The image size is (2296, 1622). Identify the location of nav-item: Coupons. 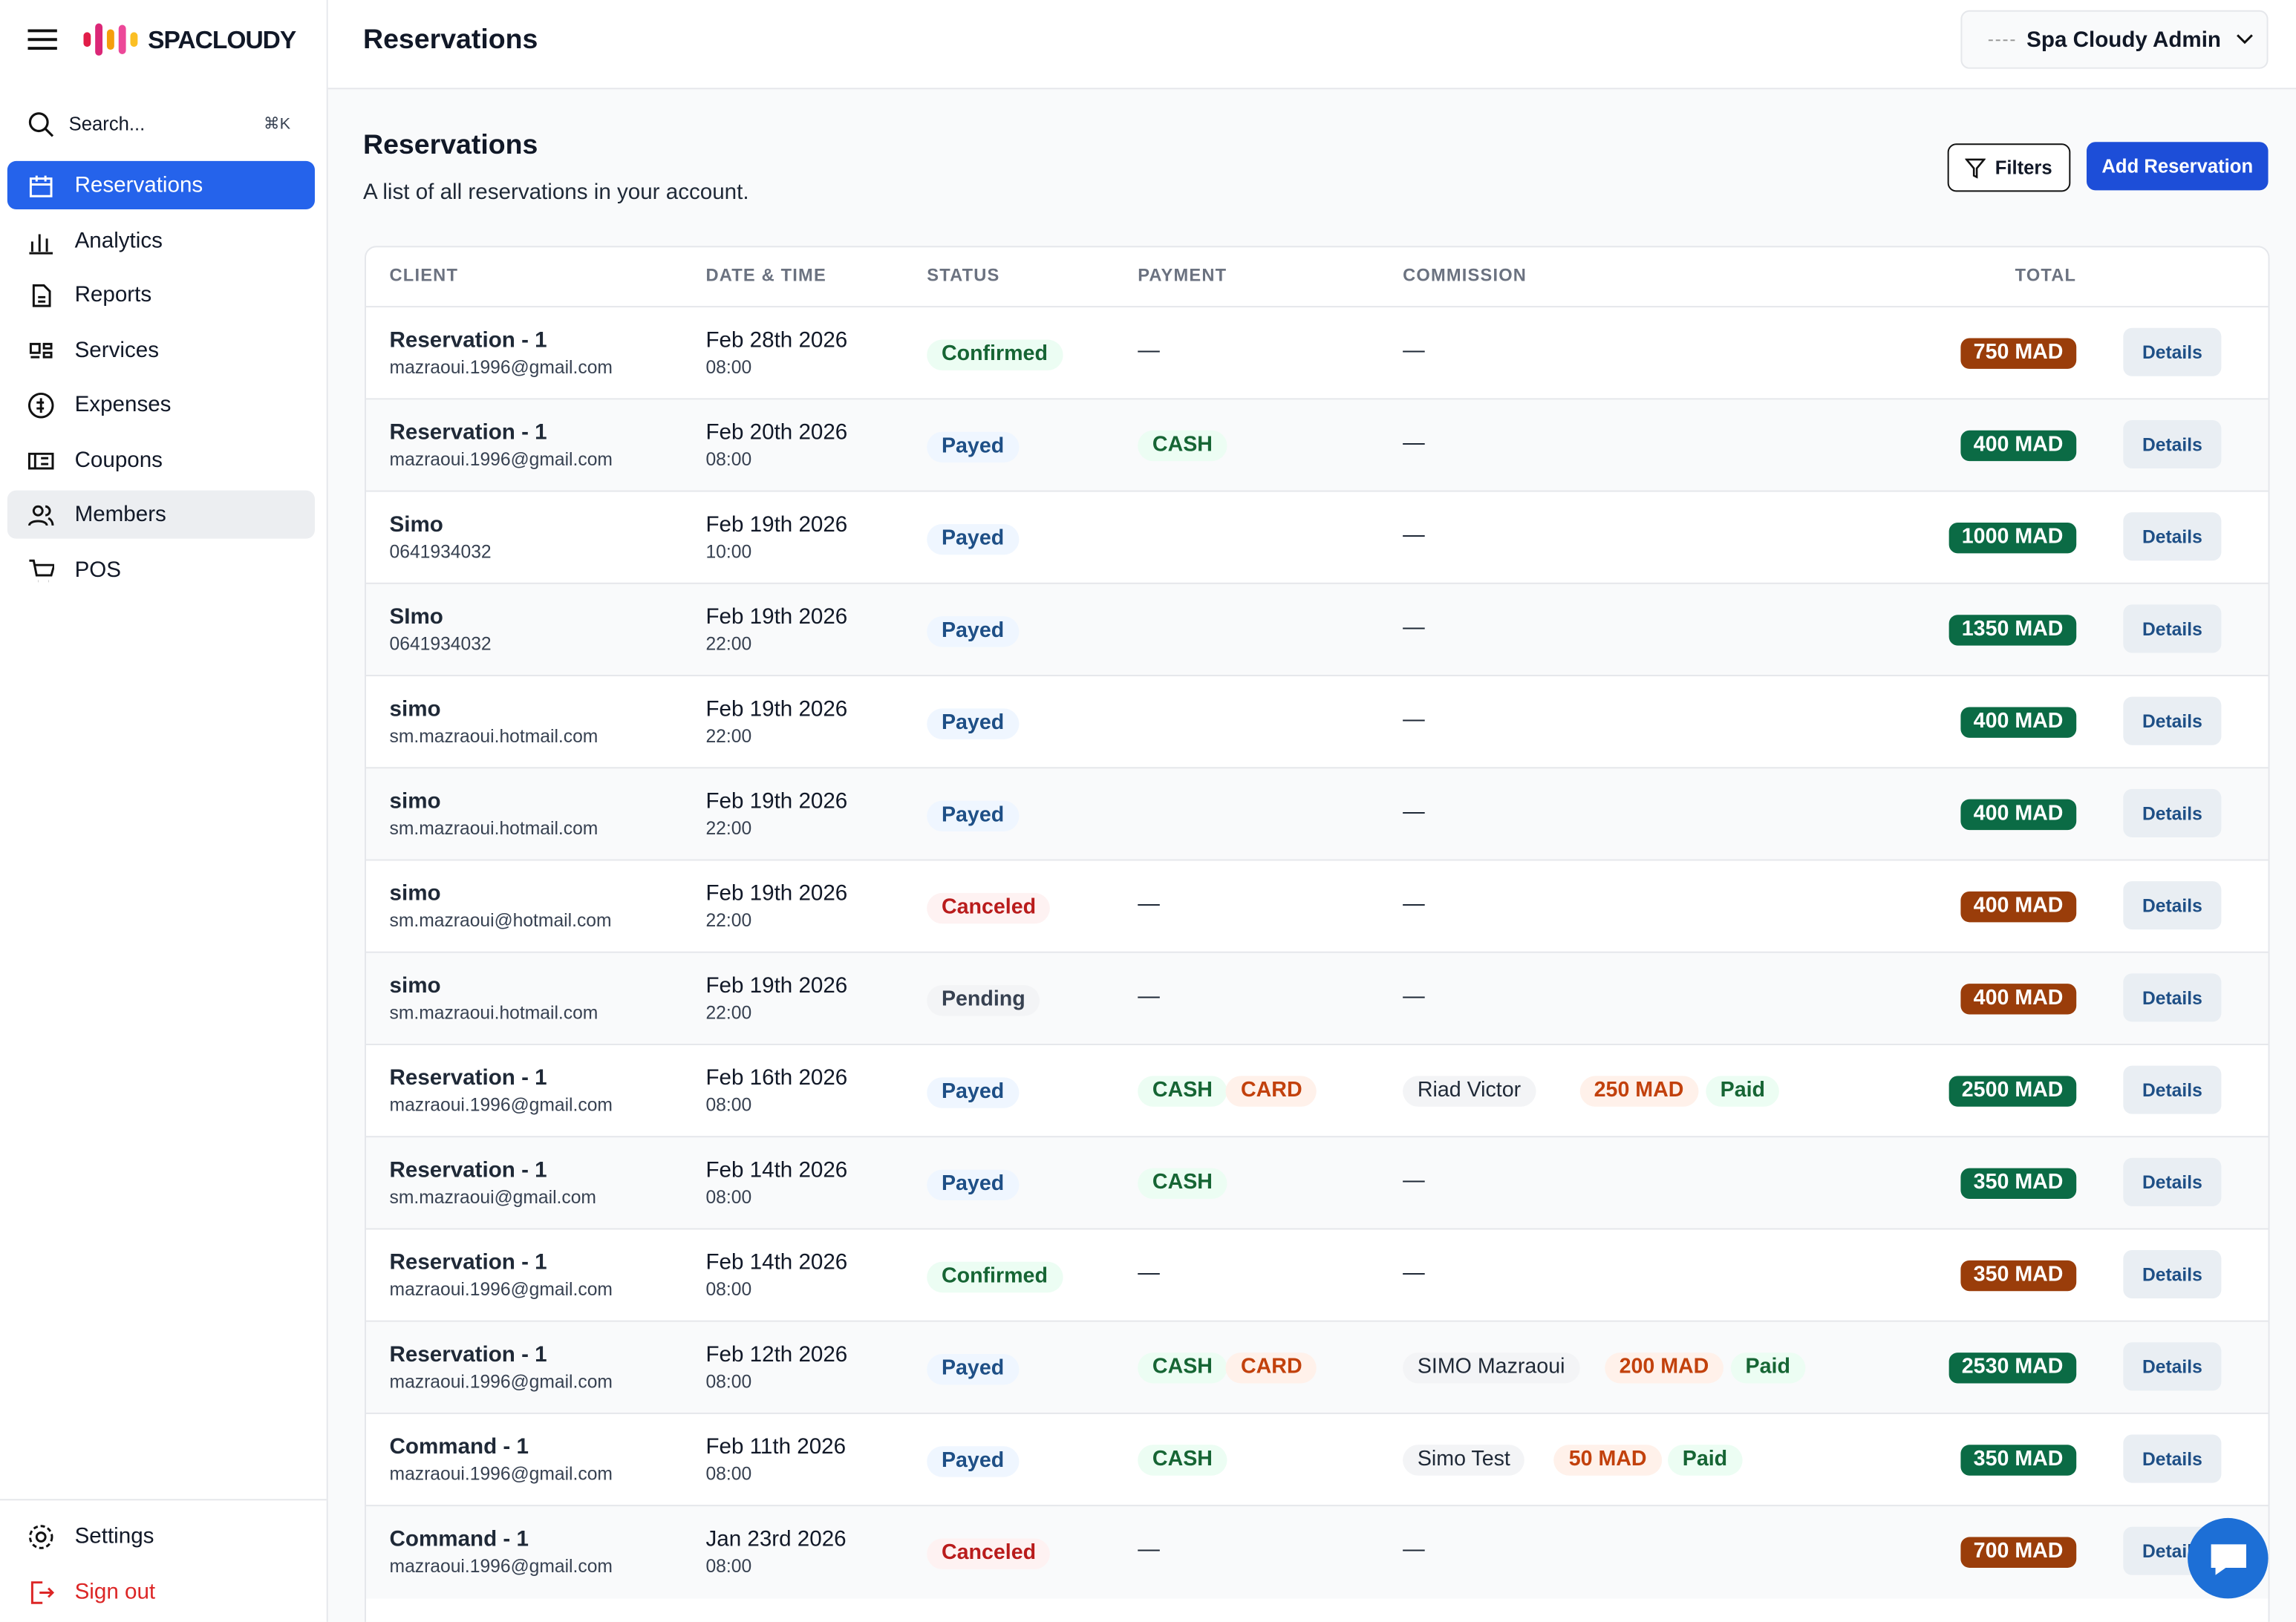
(161, 460).